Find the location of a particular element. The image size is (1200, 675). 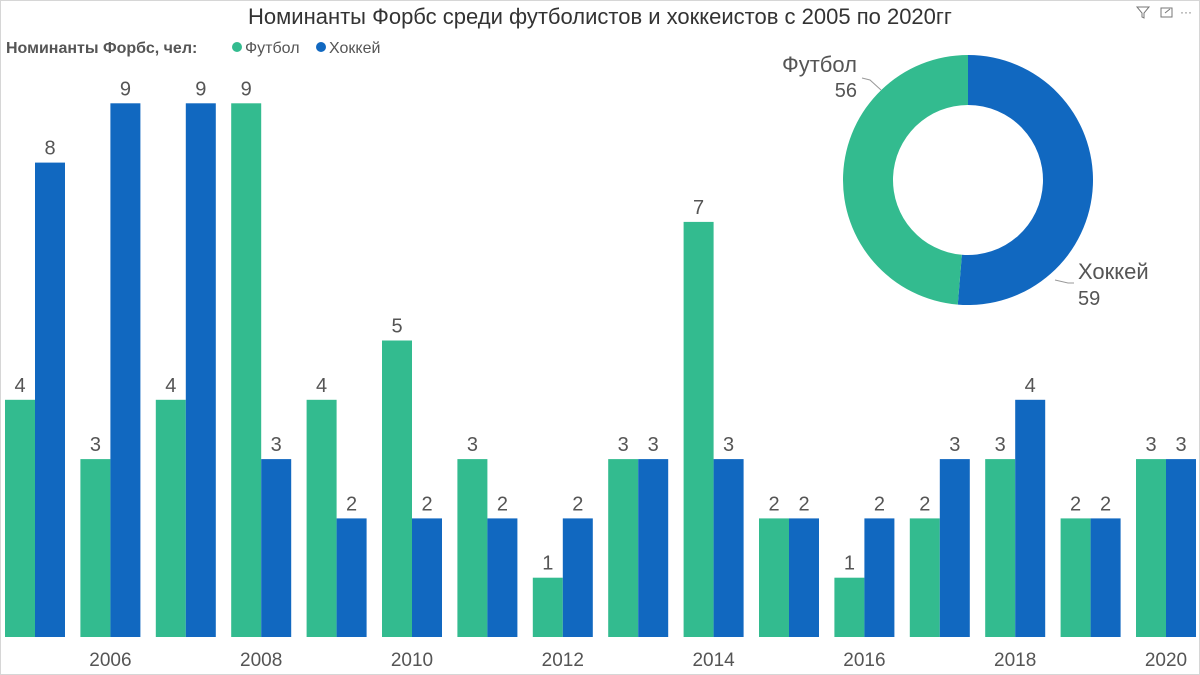

bar-football-2019 is located at coordinates (1075, 577).